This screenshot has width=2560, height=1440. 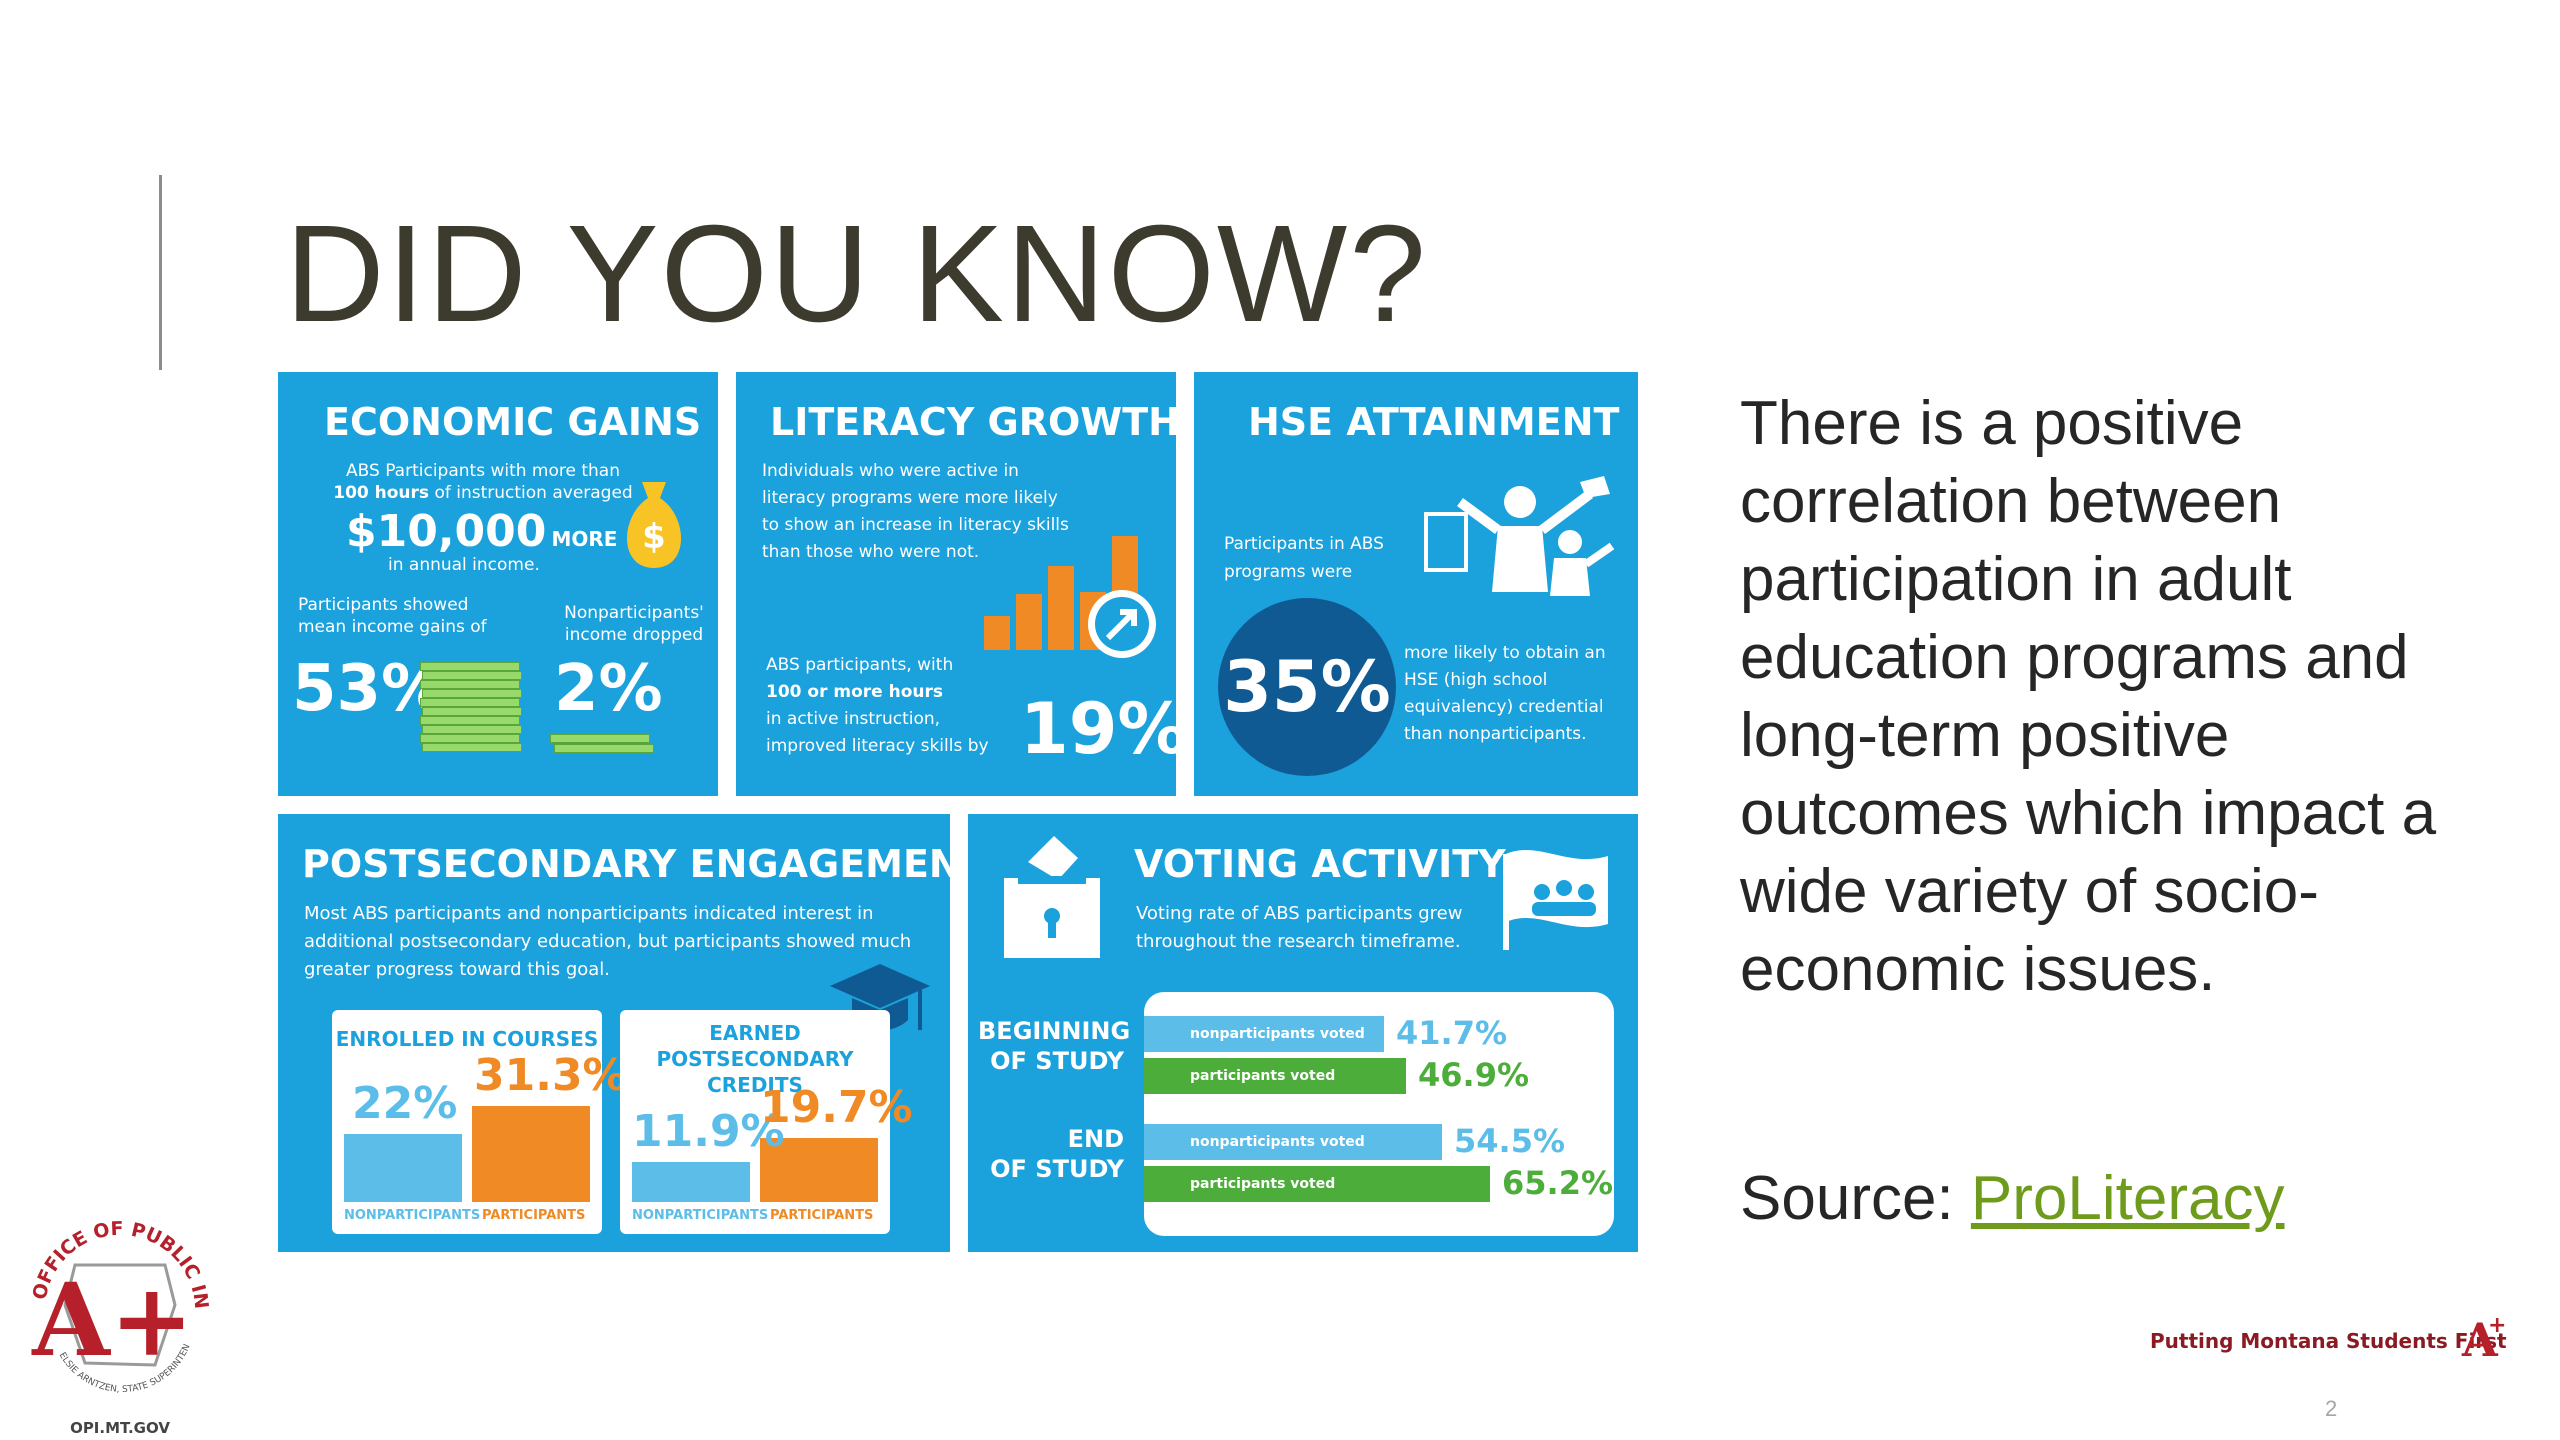 I want to click on beginning-of-study-label: BEGINNING OF STUDY, so click(x=1054, y=1046).